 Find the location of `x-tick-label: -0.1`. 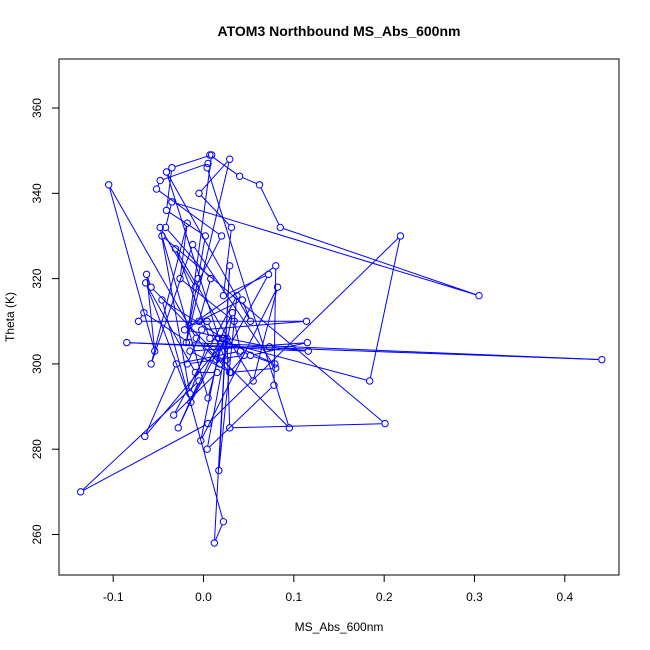

x-tick-label: -0.1 is located at coordinates (113, 597).